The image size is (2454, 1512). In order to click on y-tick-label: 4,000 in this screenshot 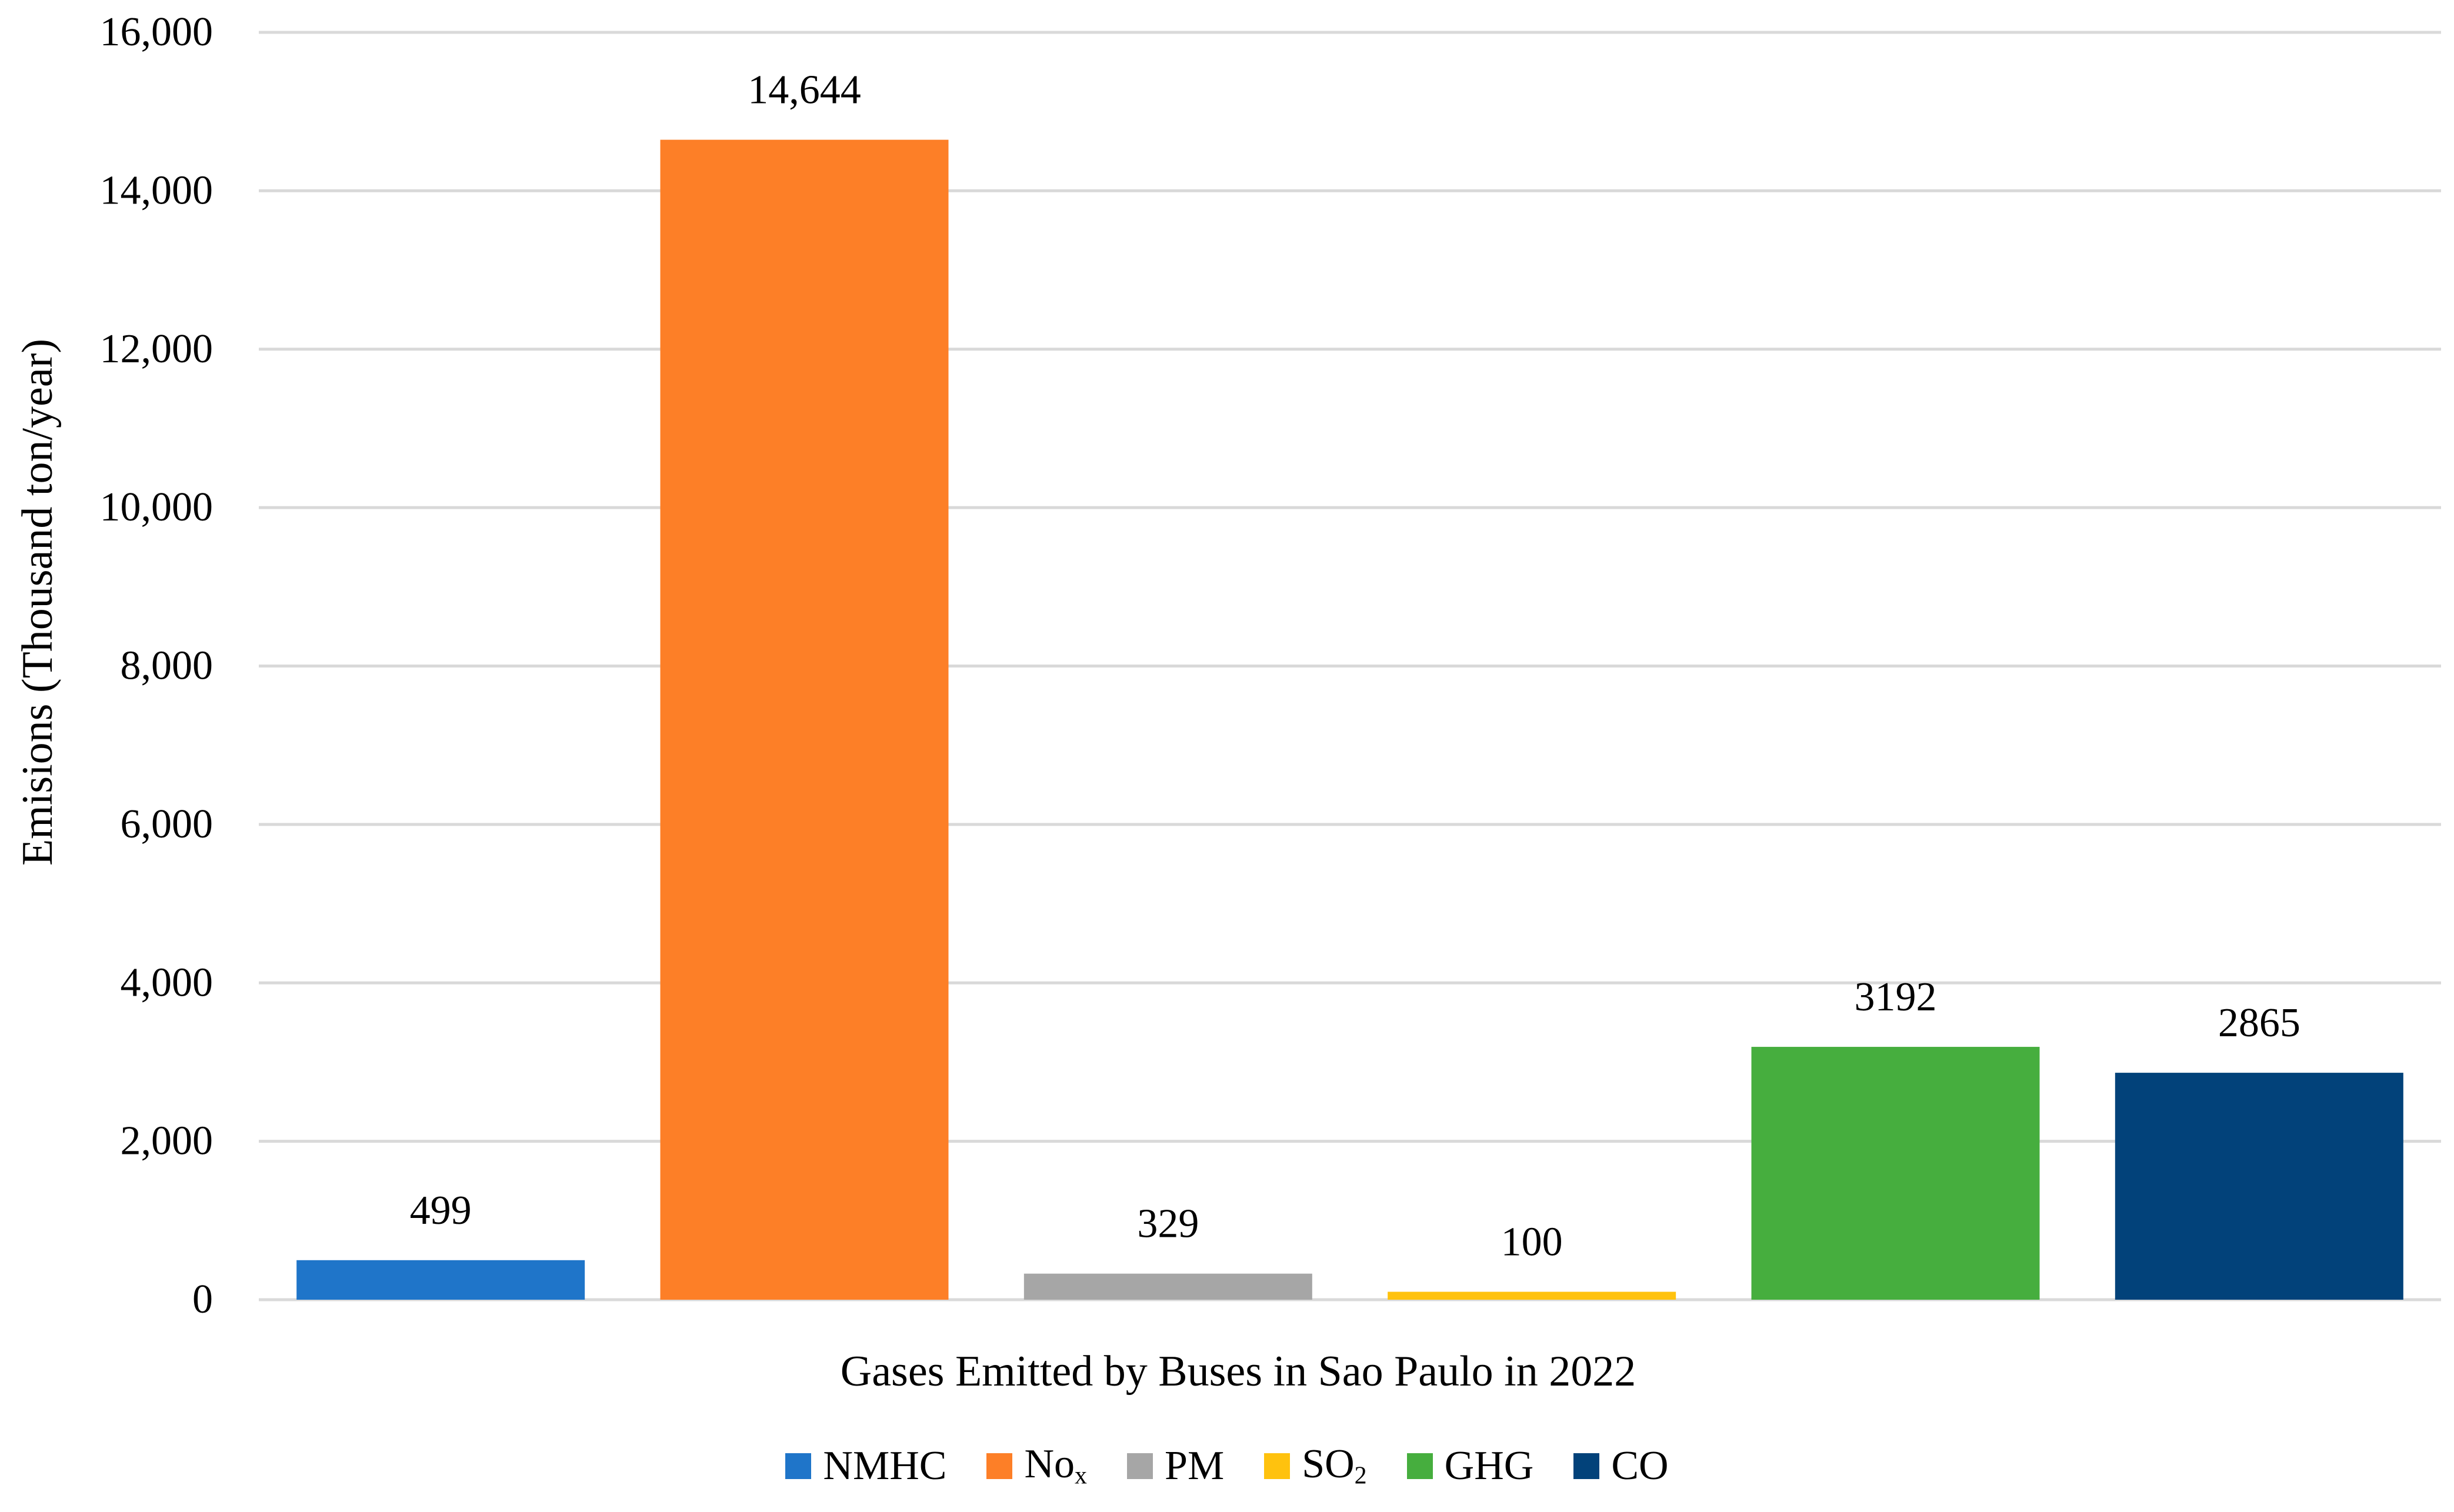, I will do `click(167, 982)`.